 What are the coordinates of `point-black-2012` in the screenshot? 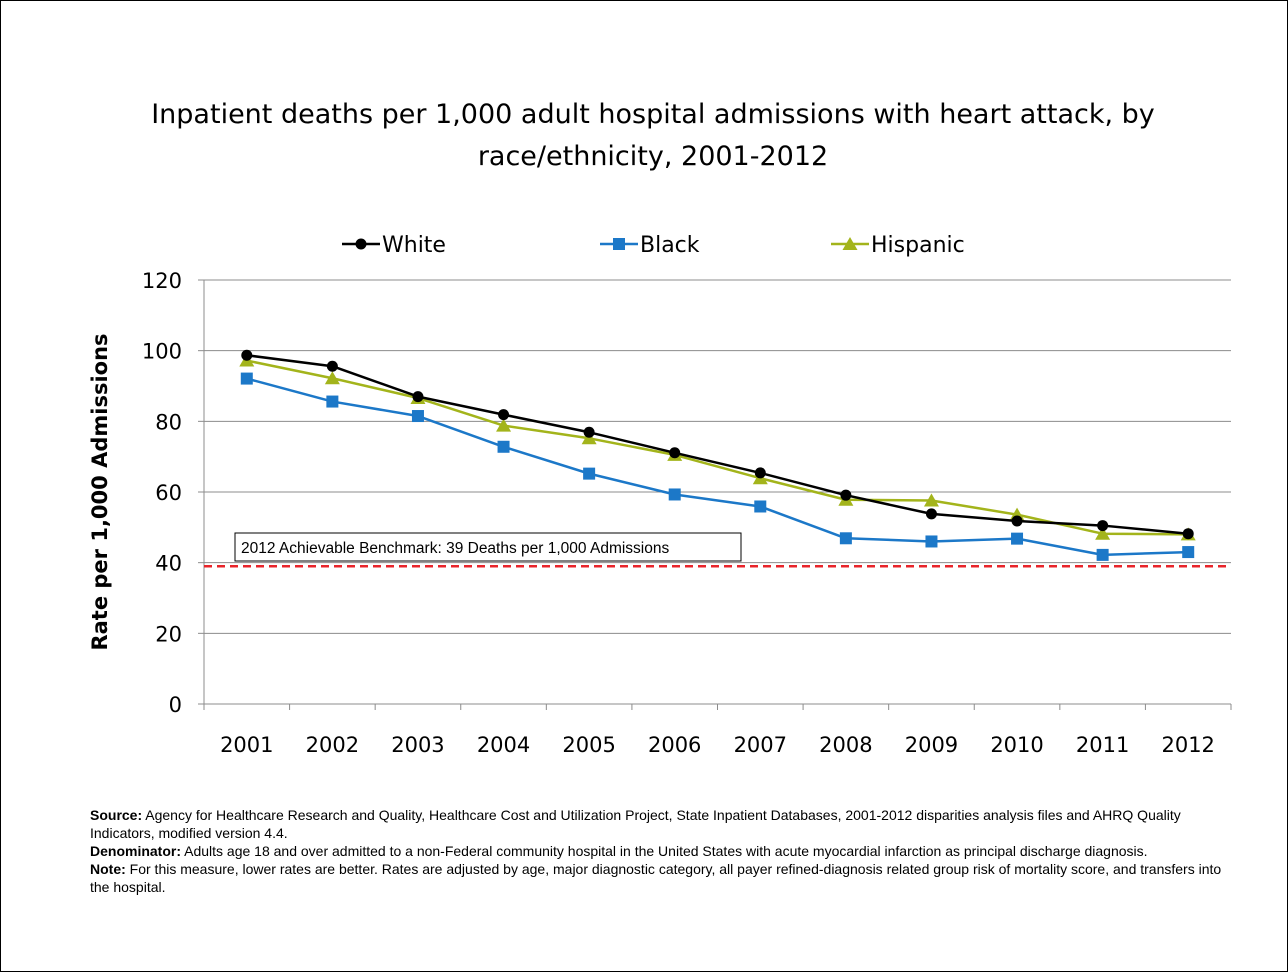 It's located at (1188, 552).